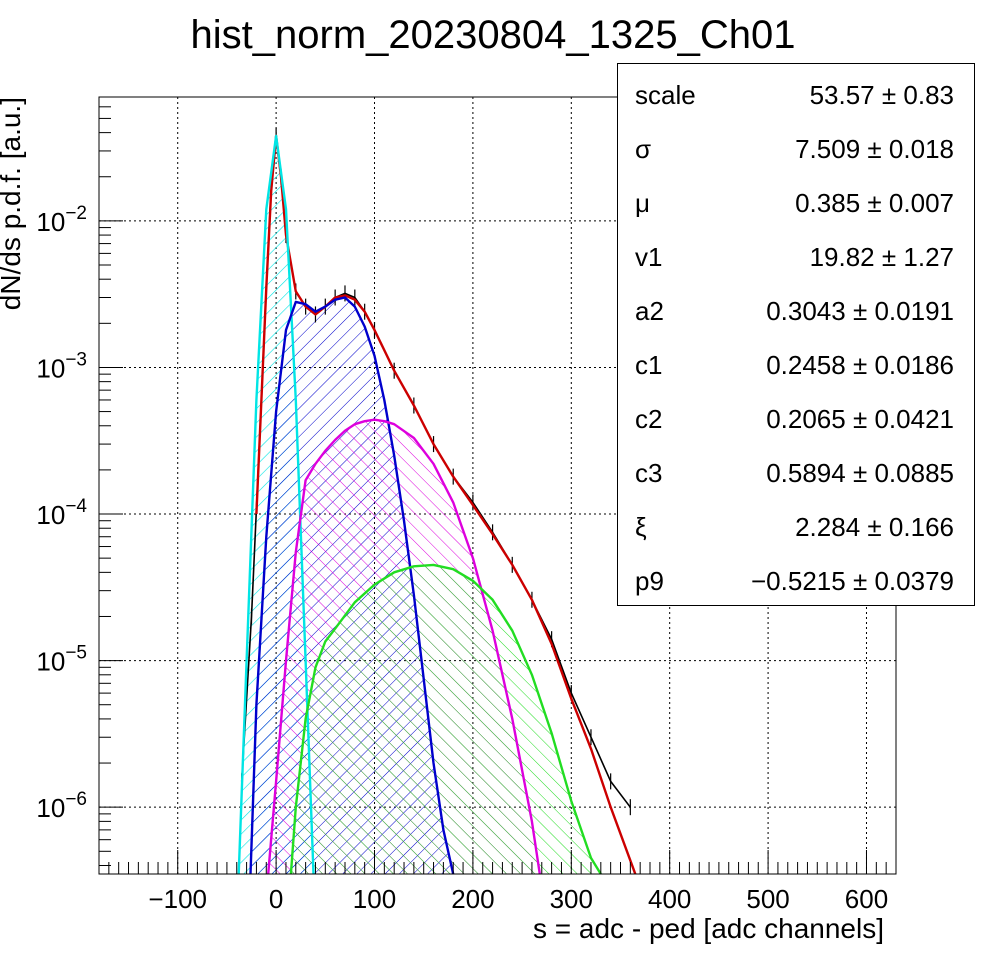  What do you see at coordinates (881, 257) in the screenshot?
I see `stat-value: 19.82 ± 1.27` at bounding box center [881, 257].